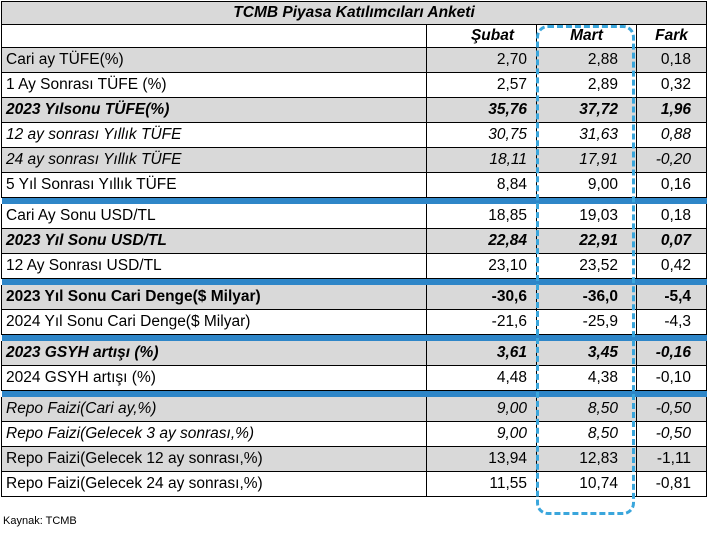  Describe the element at coordinates (214, 110) in the screenshot. I see `row-label: 2023 Yılsonu TÜFE(%)` at that location.